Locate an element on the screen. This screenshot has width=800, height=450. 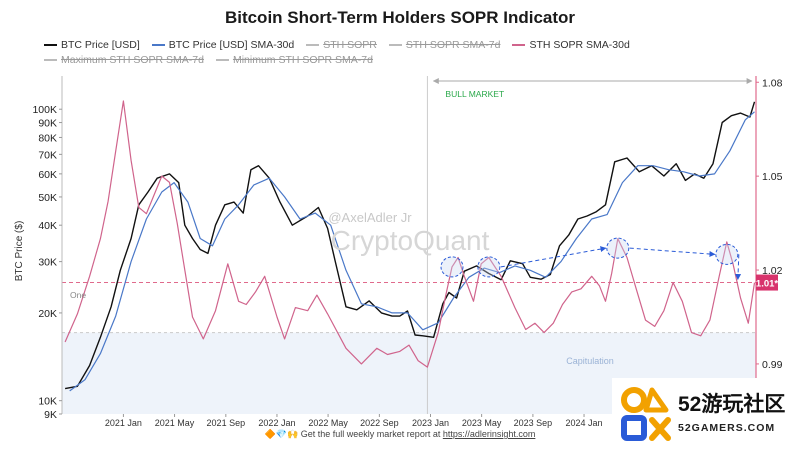
y2-tick-label: 0.99 is located at coordinates (772, 365).